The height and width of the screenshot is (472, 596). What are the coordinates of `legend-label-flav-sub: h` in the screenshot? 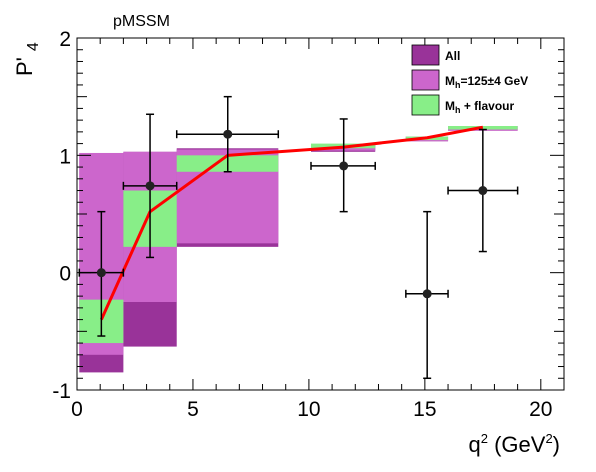 It's located at (458, 110).